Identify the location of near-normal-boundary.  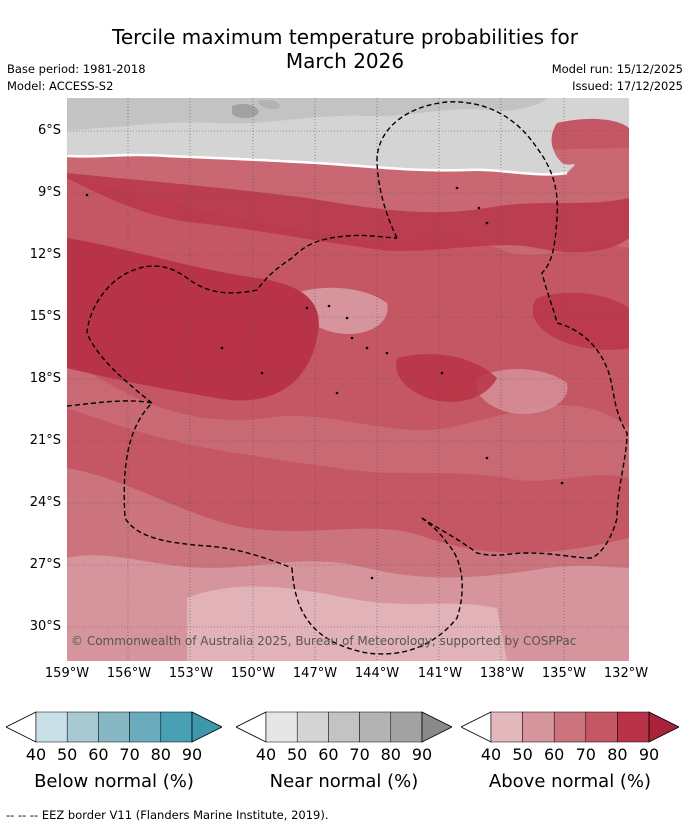
(317, 164).